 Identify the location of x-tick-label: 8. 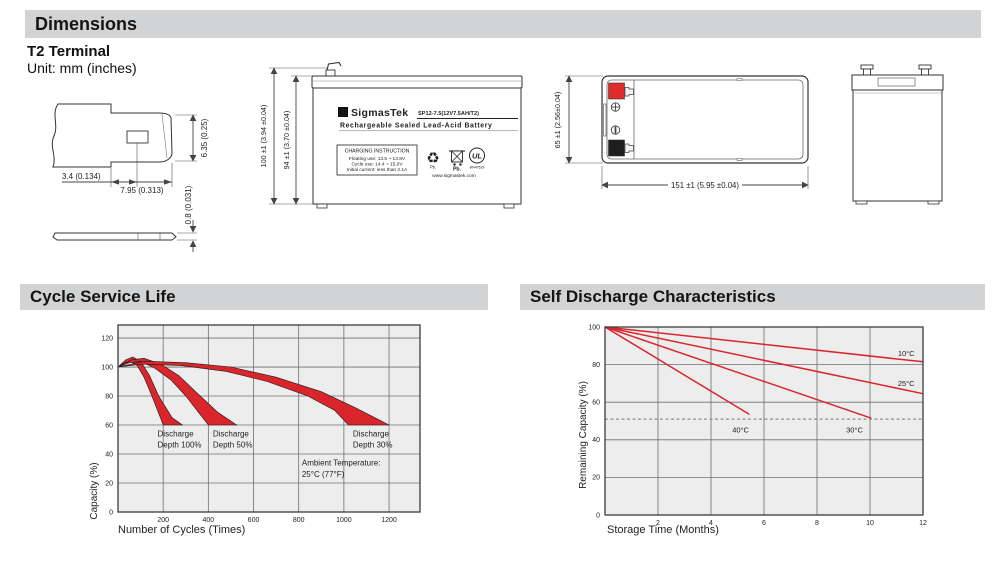
(817, 523).